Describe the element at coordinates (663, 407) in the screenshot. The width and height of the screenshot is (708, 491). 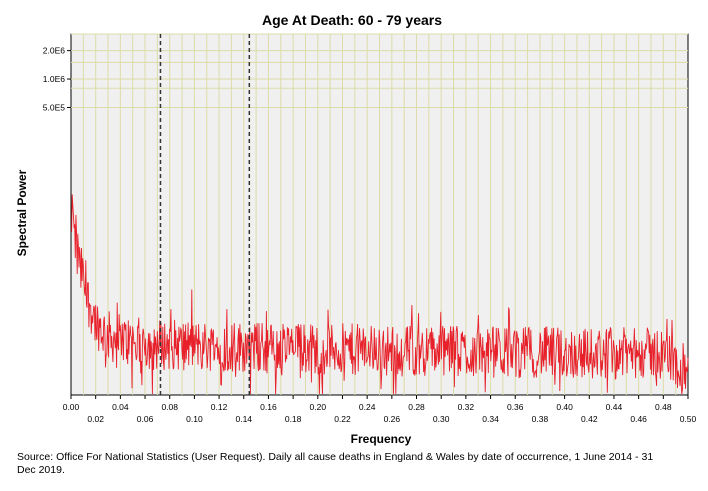
I see `x-tick-label: 0.48` at that location.